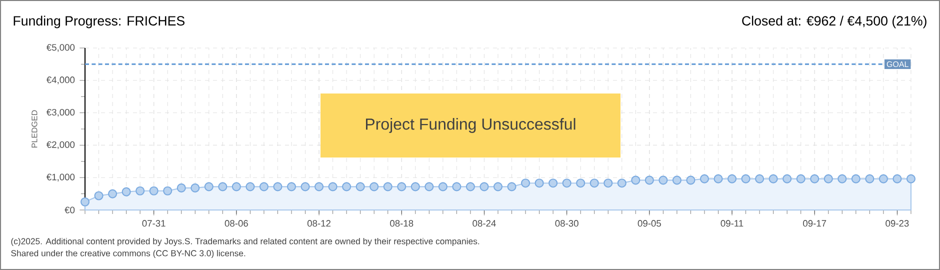  I want to click on text: Shared under the creative commons (CC BY-NC 3.0) license., so click(128, 254).